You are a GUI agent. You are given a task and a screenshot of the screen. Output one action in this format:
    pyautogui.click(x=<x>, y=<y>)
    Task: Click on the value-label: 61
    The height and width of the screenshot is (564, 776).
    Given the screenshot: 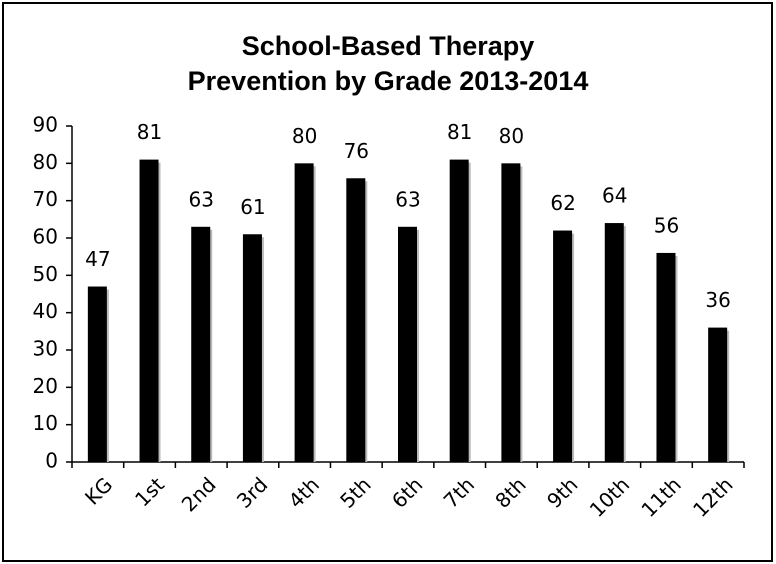 What is the action you would take?
    pyautogui.click(x=252, y=207)
    